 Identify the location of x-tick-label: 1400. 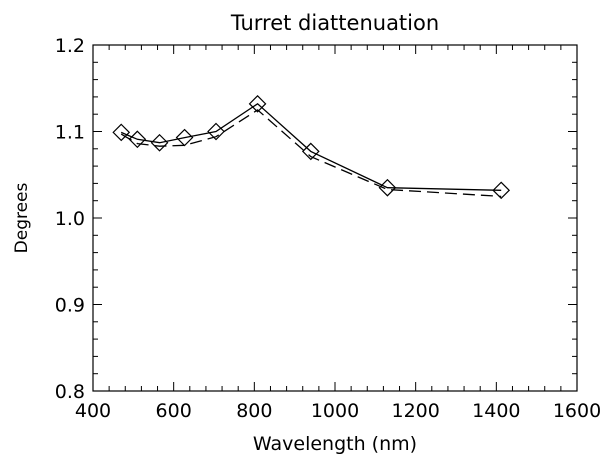
(496, 411).